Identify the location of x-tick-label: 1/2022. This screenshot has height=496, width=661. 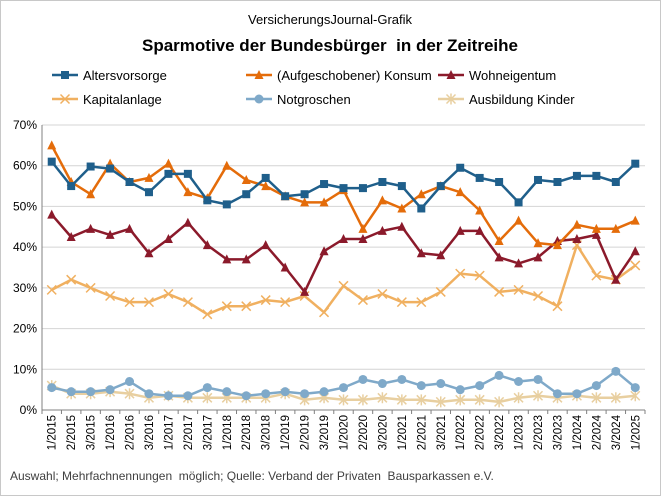
(461, 432).